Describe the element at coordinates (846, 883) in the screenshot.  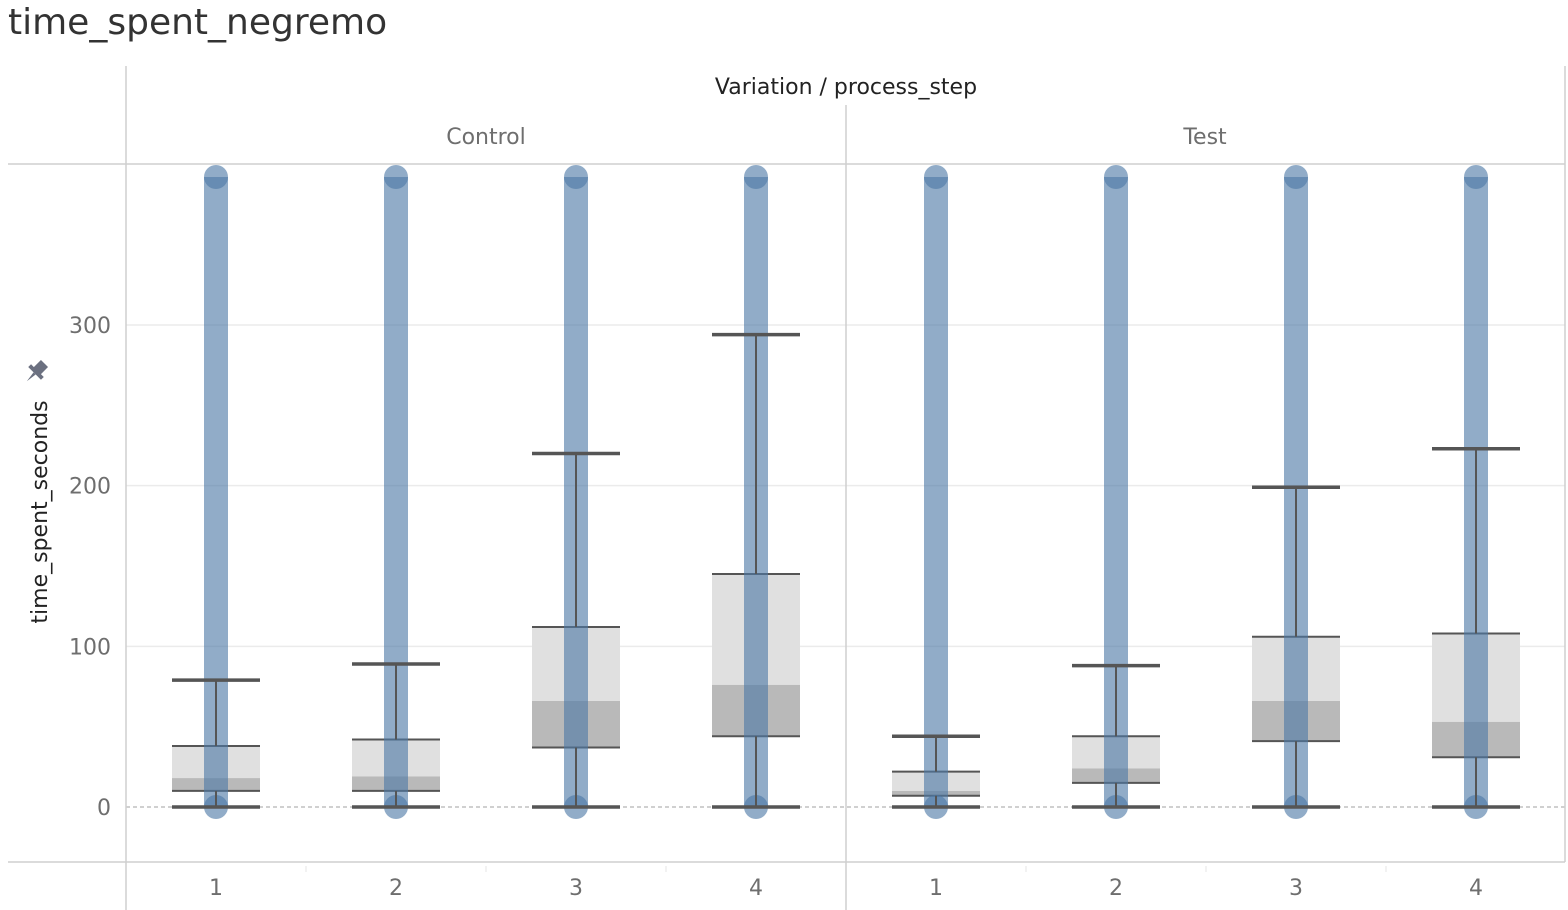
I see `x-axis-ticks: 1 2 3 4 1 2 3 4` at that location.